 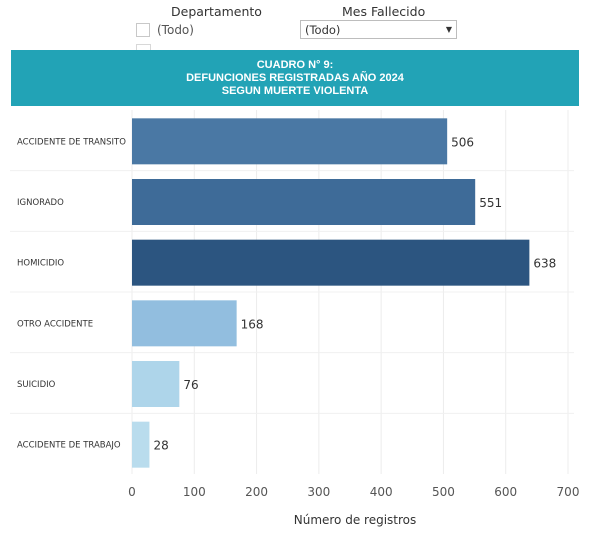 What do you see at coordinates (216, 11) in the screenshot?
I see `departamento-filter-label: Departamento` at bounding box center [216, 11].